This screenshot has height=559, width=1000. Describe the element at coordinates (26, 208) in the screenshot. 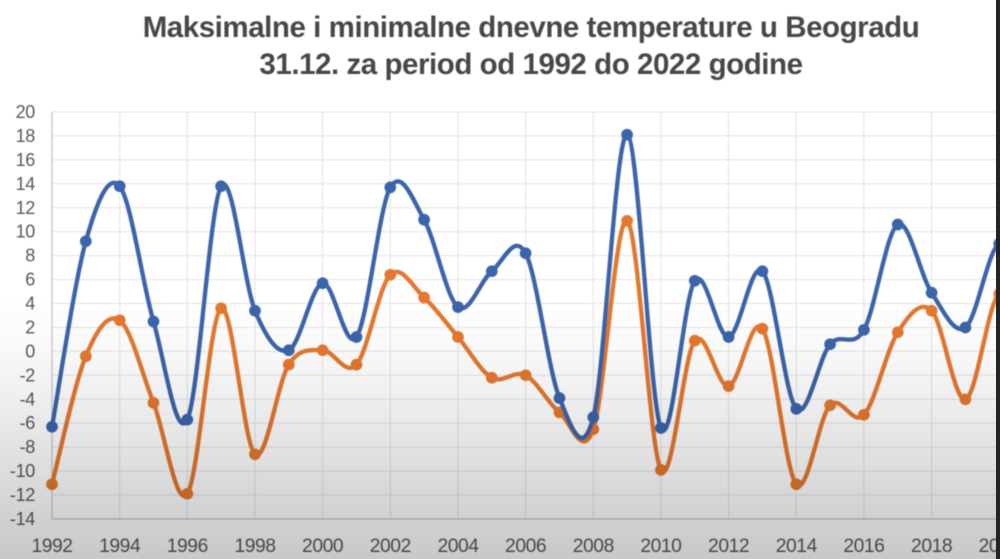

I see `svg-text: 12` at that location.